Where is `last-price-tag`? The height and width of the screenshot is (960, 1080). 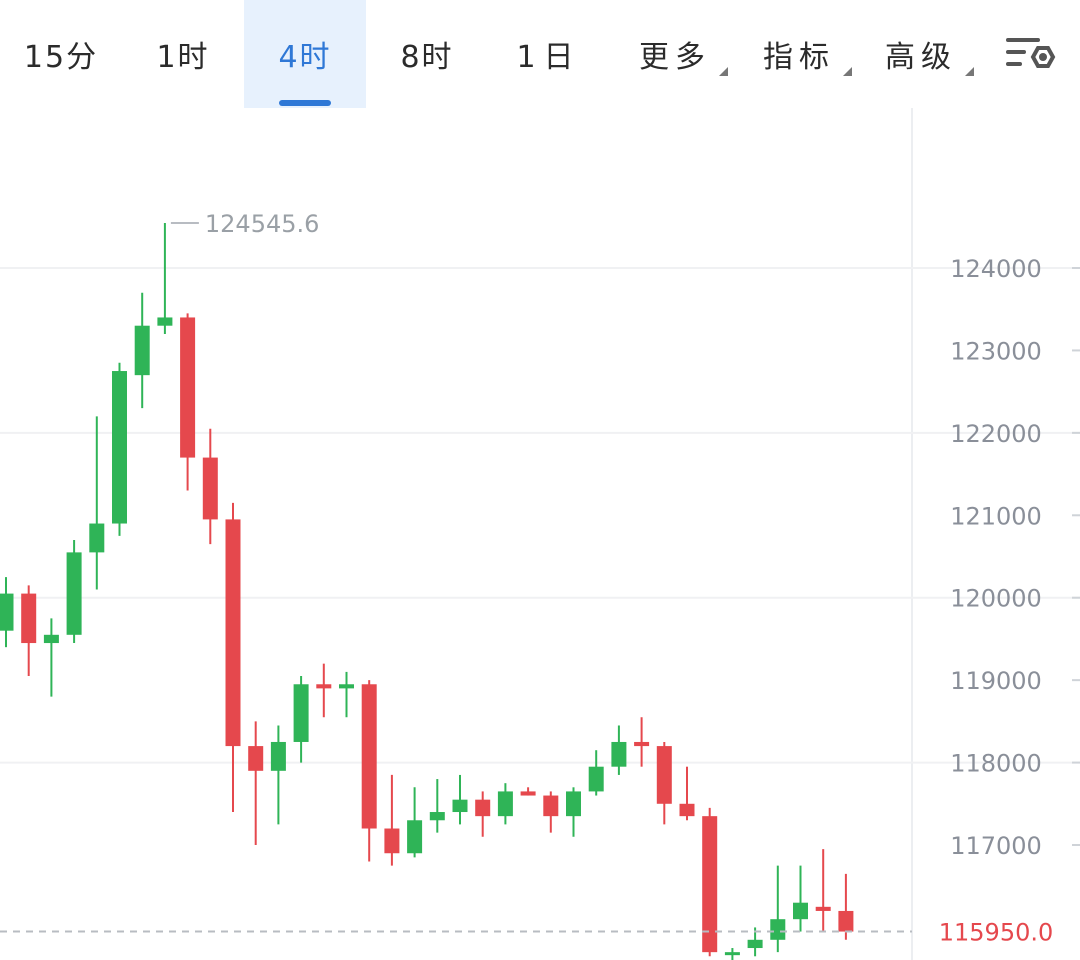
last-price-tag is located at coordinates (997, 931).